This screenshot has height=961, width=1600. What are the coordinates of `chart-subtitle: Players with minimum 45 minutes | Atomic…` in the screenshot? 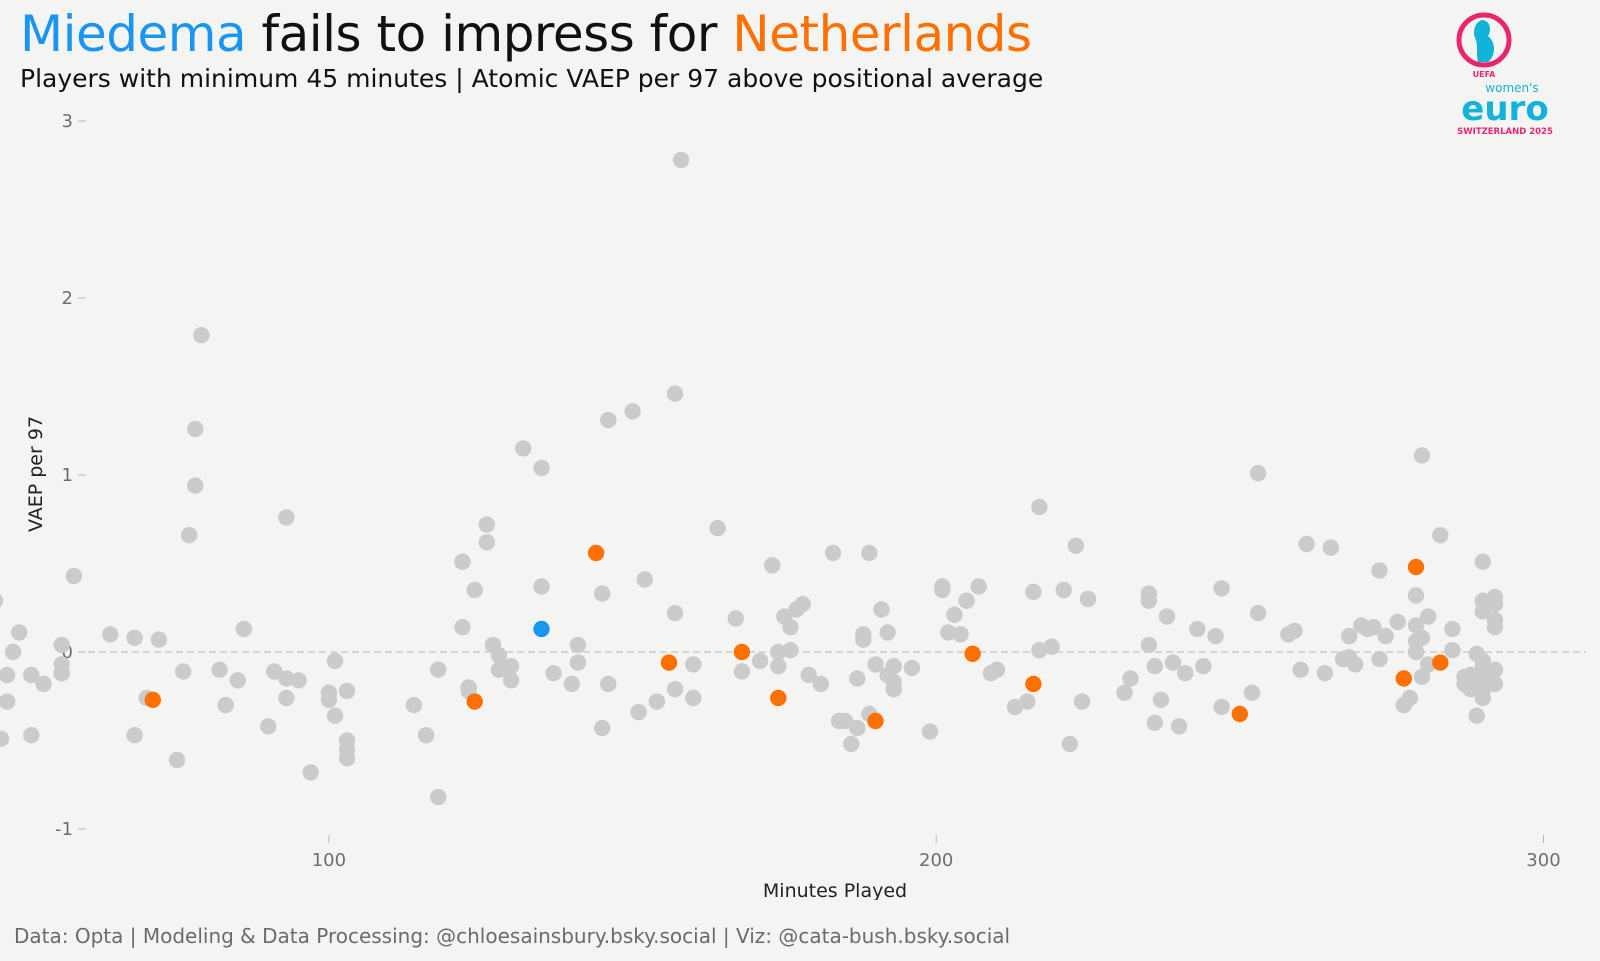 It's located at (532, 78).